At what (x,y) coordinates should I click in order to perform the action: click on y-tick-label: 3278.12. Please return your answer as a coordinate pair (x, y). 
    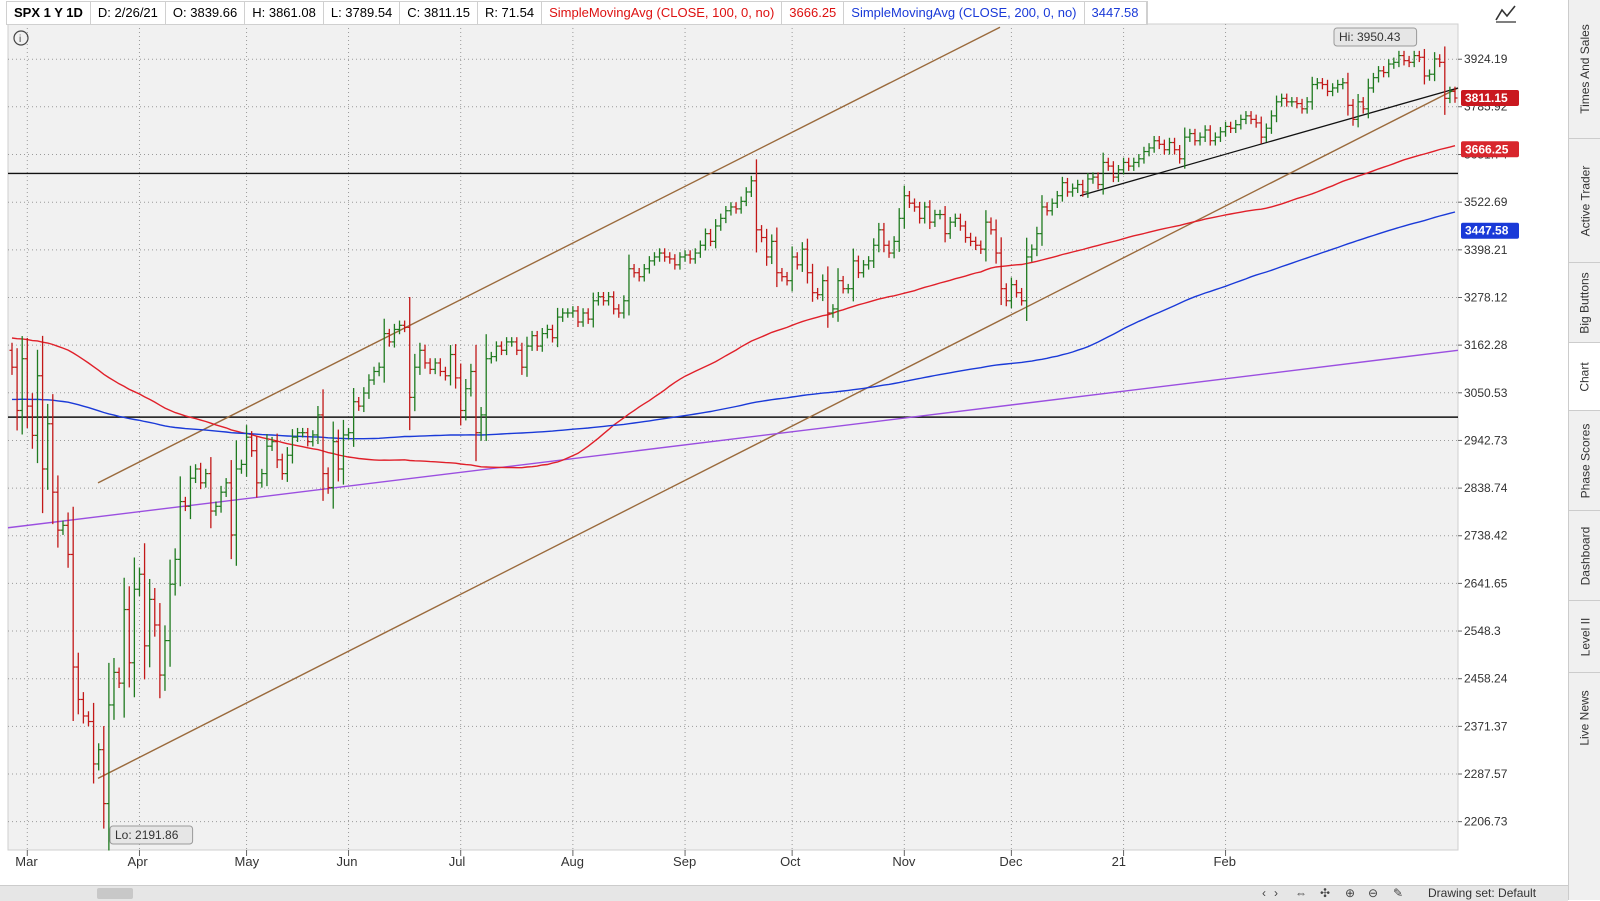
    Looking at the image, I should click on (1486, 297).